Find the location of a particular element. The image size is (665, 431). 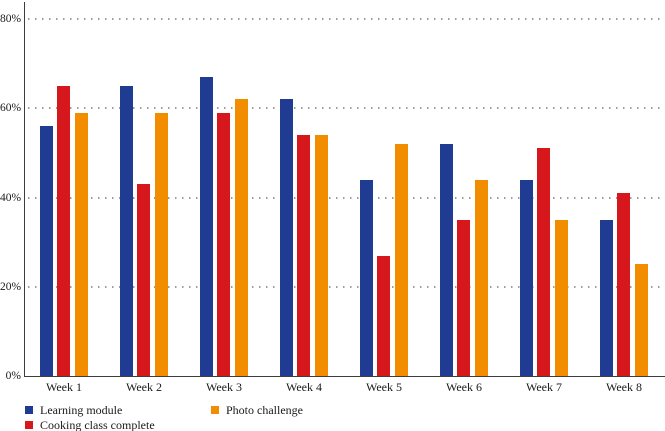

x-axis-line is located at coordinates (344, 376).